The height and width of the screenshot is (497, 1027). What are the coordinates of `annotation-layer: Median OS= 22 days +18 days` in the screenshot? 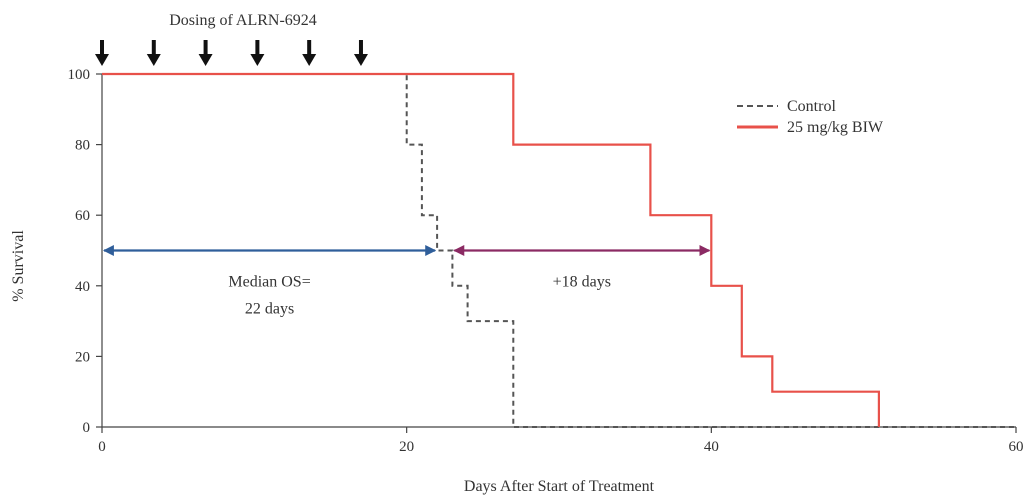 It's located at (406, 281).